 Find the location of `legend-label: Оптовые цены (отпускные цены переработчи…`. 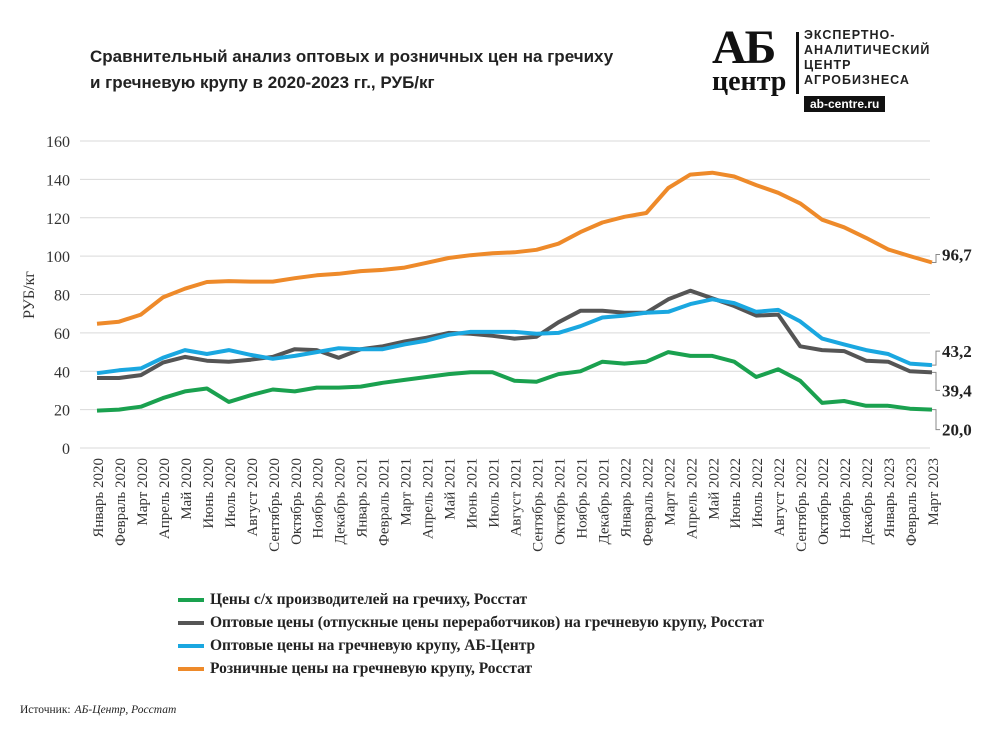

legend-label: Оптовые цены (отпускные цены переработчи… is located at coordinates (487, 622).